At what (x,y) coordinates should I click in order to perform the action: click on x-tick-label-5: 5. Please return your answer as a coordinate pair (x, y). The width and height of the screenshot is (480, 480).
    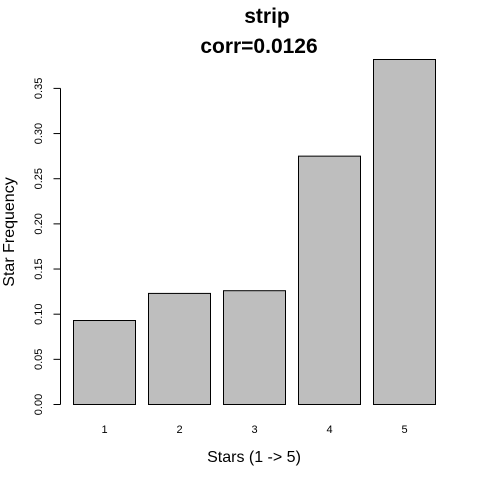
    Looking at the image, I should click on (404, 430).